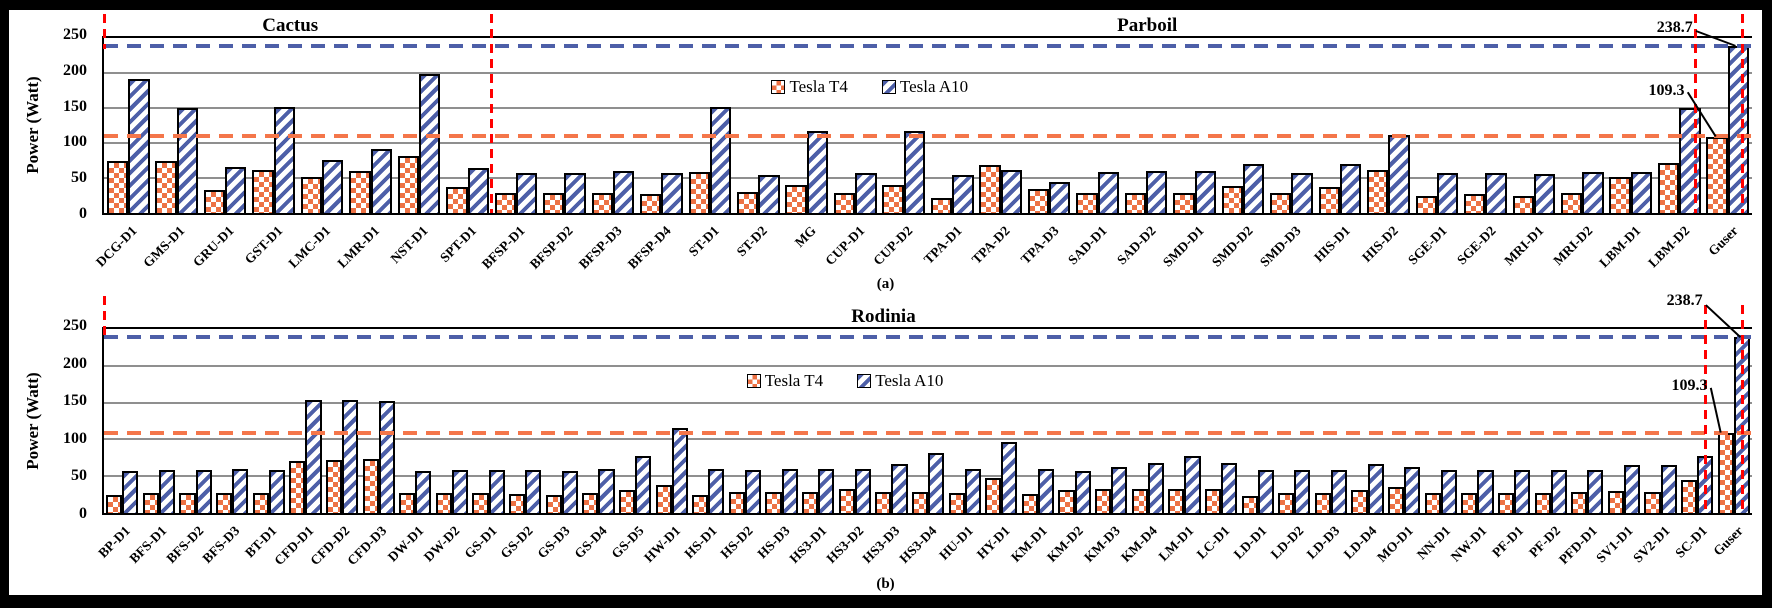  What do you see at coordinates (517, 542) in the screenshot?
I see `x-tick-label: GS-D2` at bounding box center [517, 542].